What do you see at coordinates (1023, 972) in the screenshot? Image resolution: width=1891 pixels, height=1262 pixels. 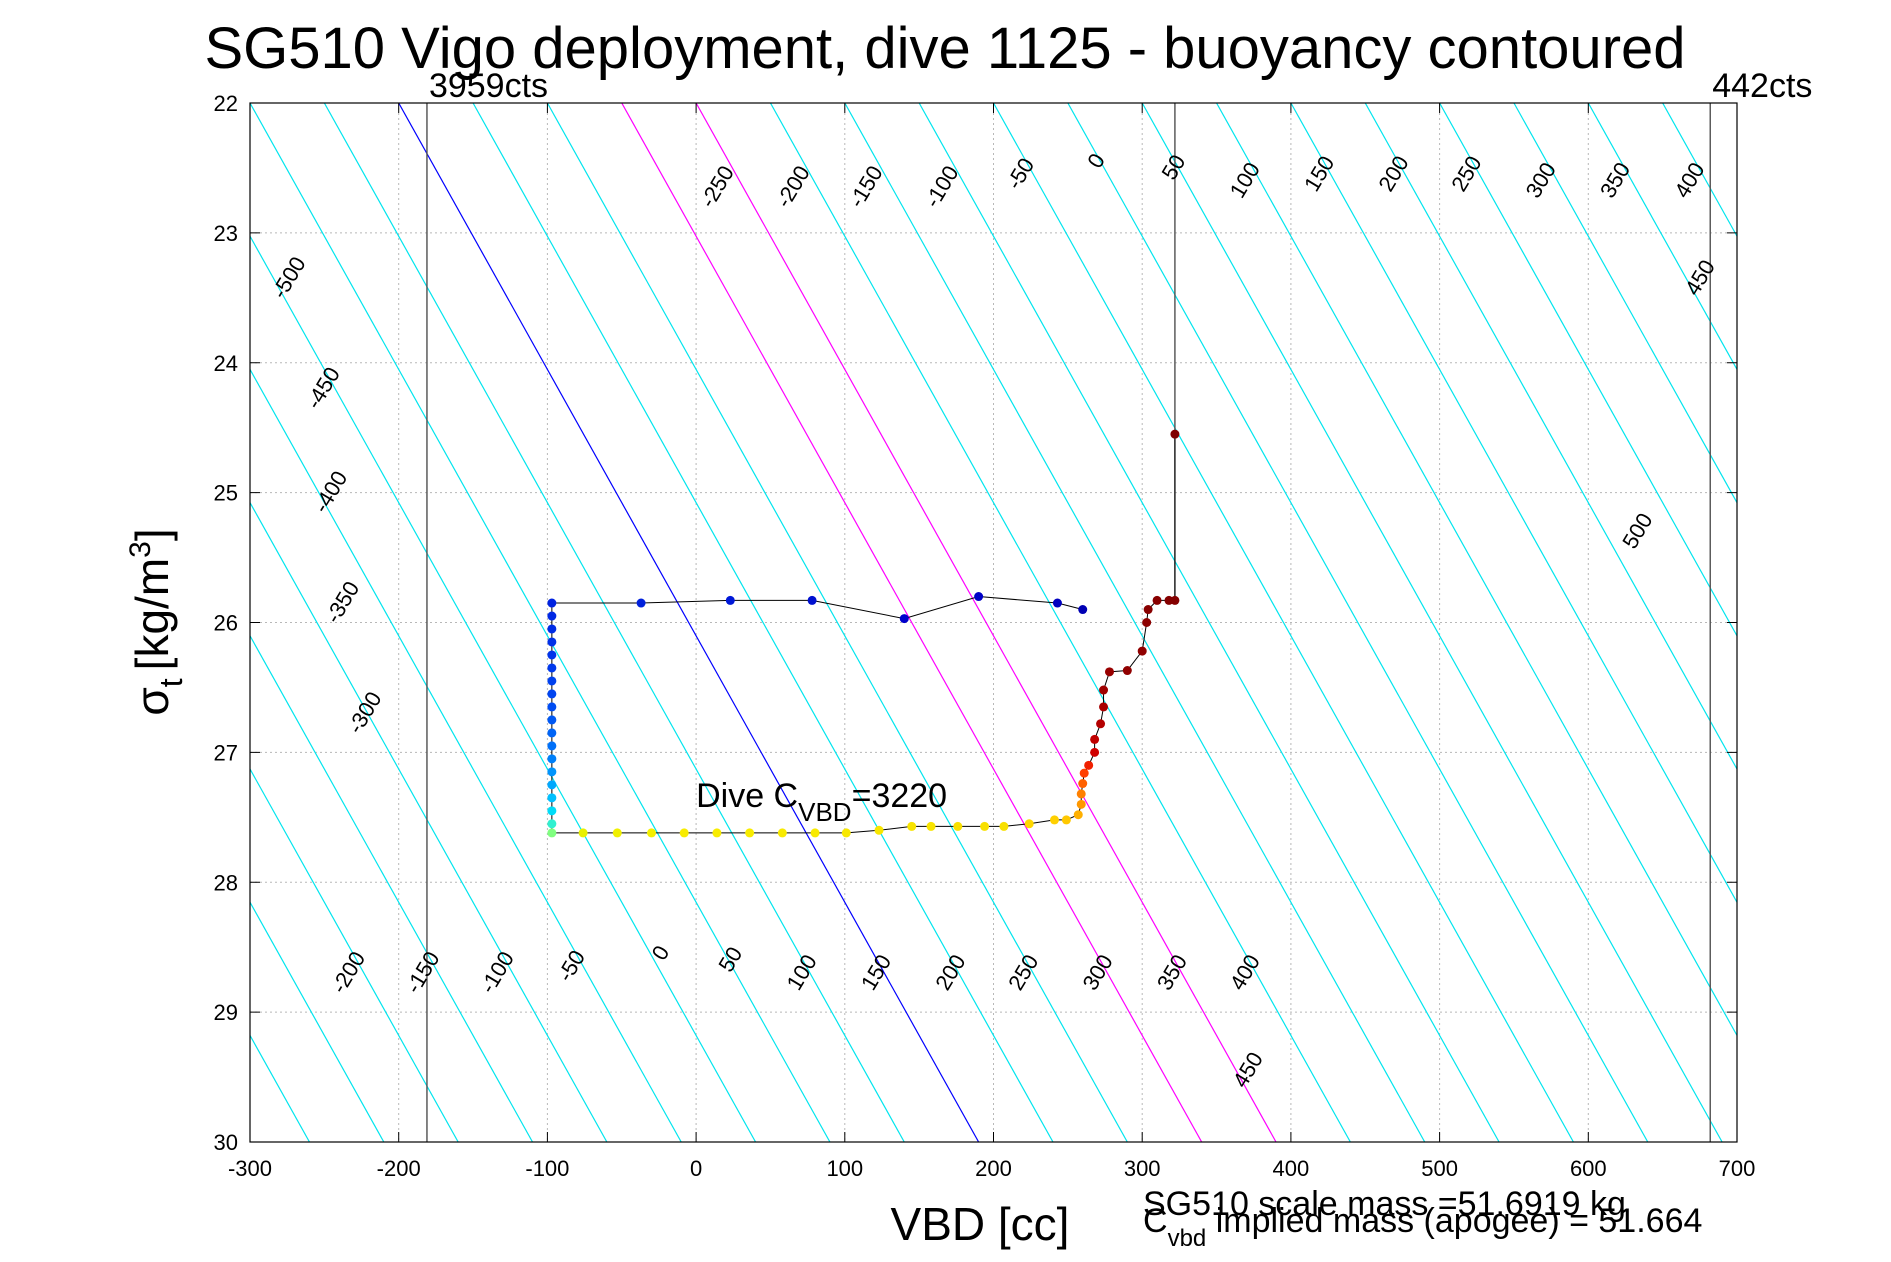 I see `contour-label: 250` at bounding box center [1023, 972].